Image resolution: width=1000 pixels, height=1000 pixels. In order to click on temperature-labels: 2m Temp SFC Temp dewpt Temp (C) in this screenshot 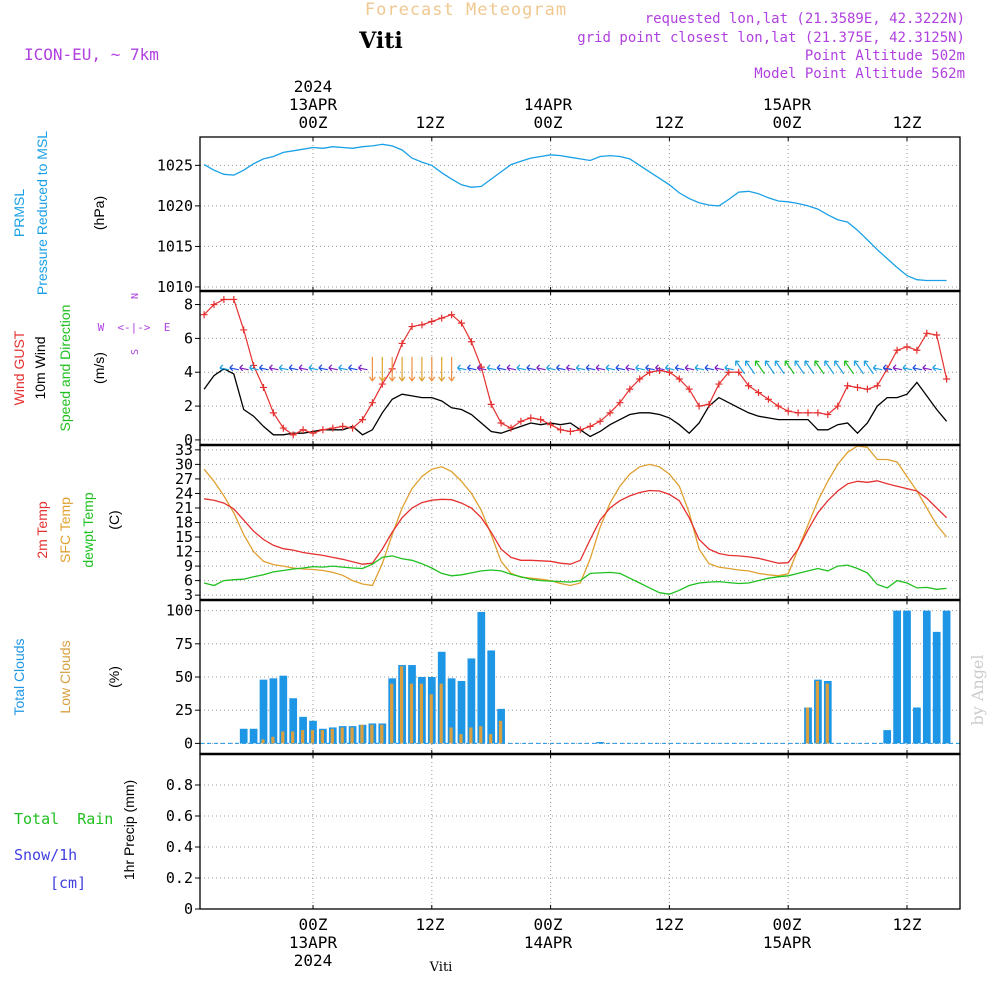, I will do `click(78, 529)`.